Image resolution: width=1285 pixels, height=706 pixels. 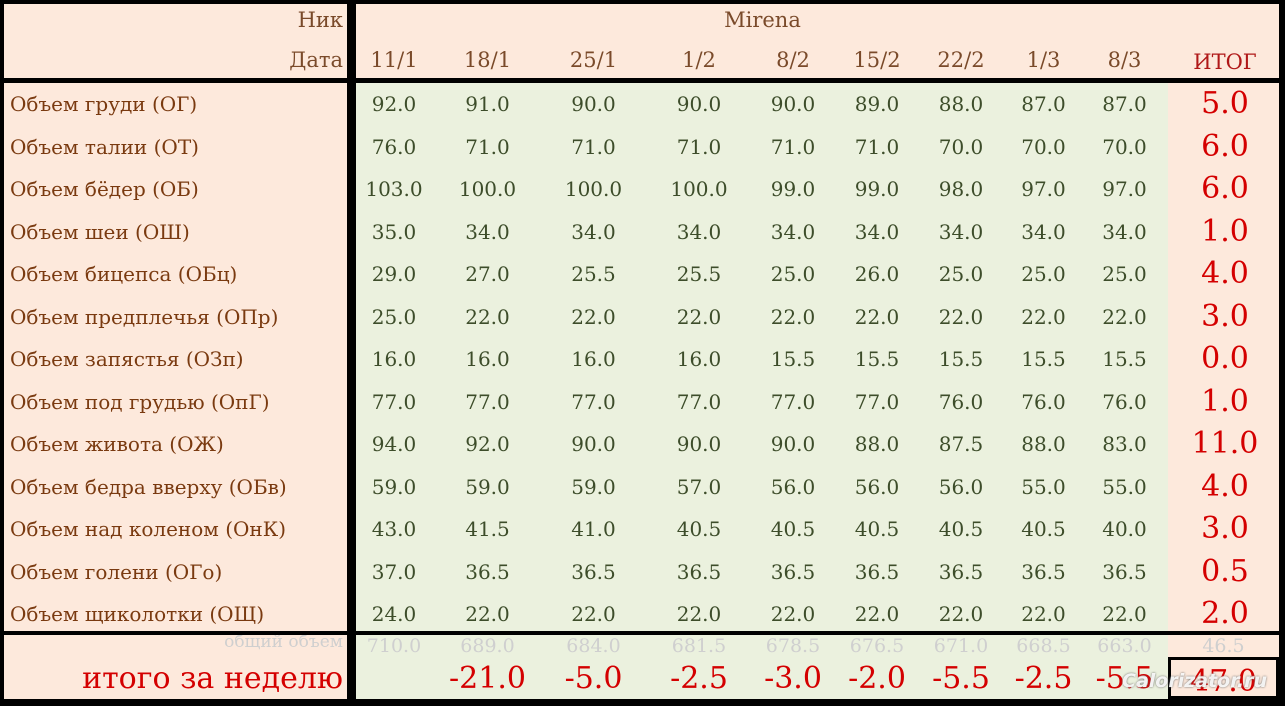 What do you see at coordinates (117, 444) in the screenshot?
I see `measurement-label: Объем живота (ОЖ)` at bounding box center [117, 444].